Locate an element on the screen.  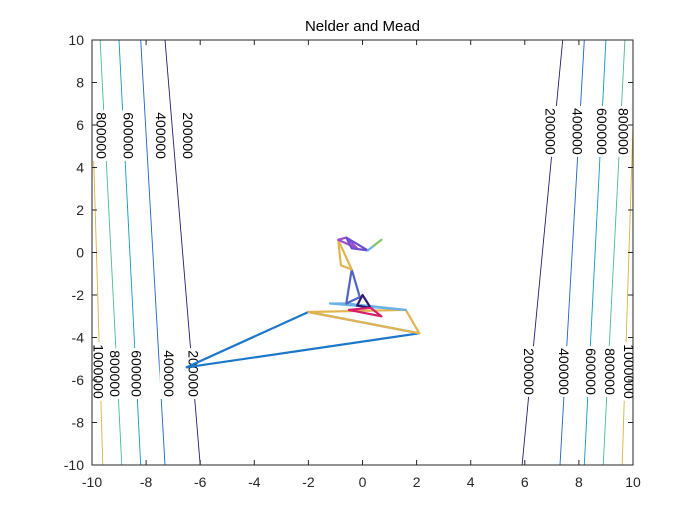
x-tick-label: 4 is located at coordinates (471, 482).